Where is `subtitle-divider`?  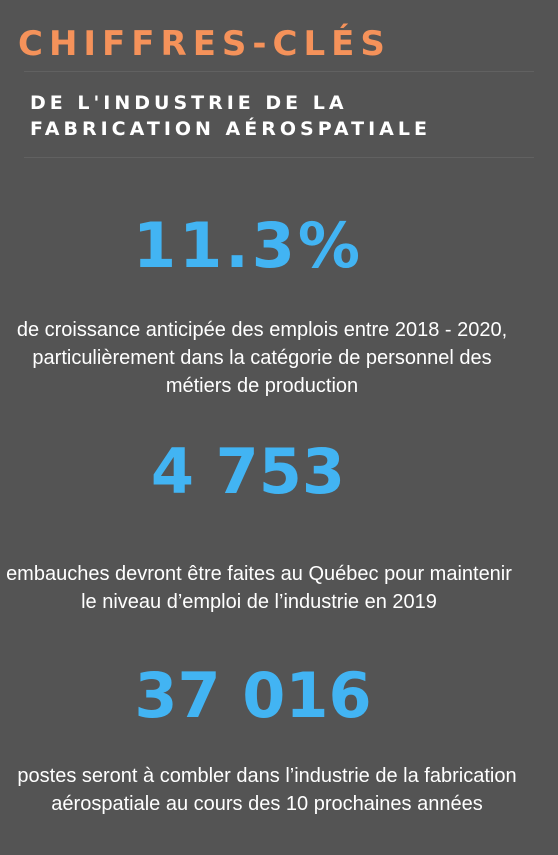
subtitle-divider is located at coordinates (279, 157).